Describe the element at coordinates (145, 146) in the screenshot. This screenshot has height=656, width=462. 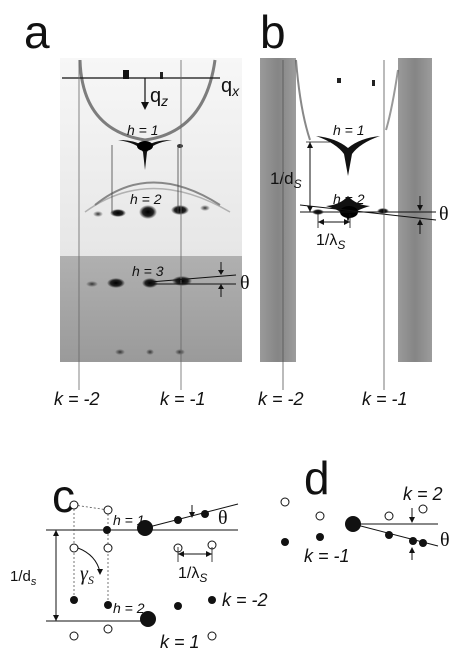
I see `panel-a-spot-h1-core` at that location.